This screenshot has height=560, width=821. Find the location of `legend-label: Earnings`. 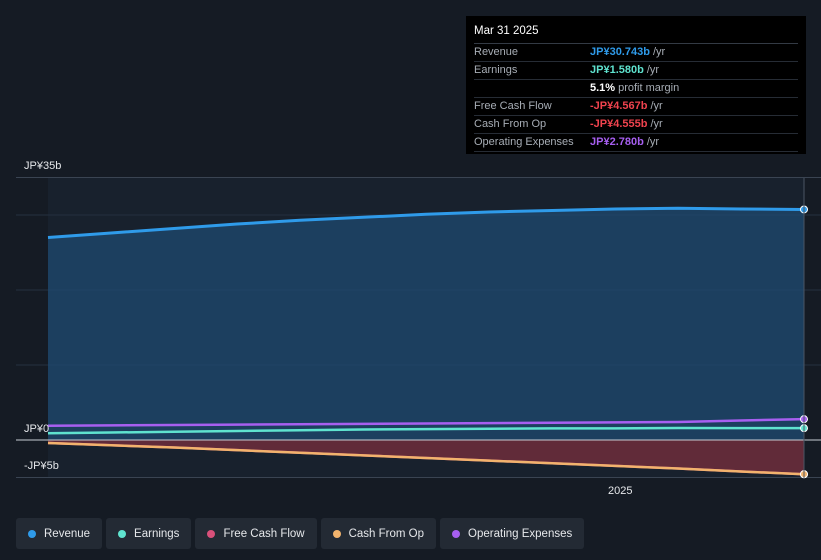

legend-label: Earnings is located at coordinates (157, 533).